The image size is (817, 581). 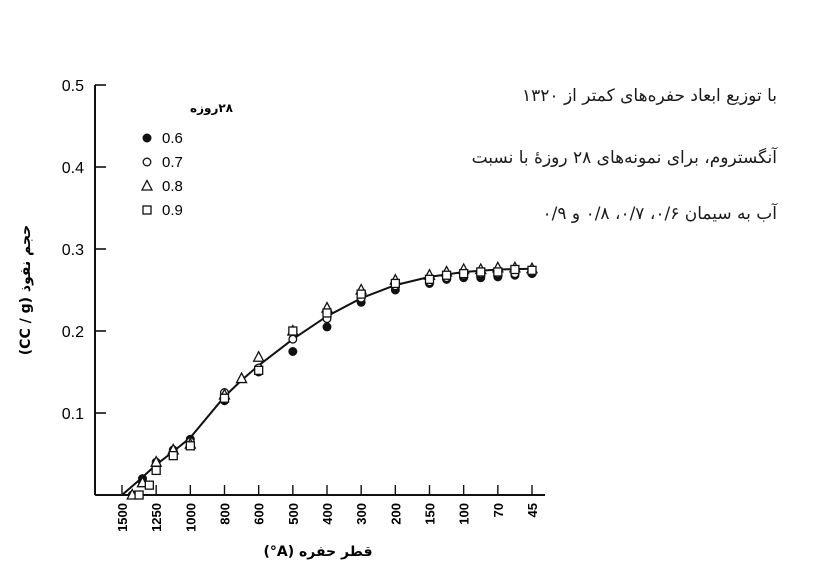 What do you see at coordinates (147, 138) in the screenshot?
I see `legend-marker-filled-circle` at bounding box center [147, 138].